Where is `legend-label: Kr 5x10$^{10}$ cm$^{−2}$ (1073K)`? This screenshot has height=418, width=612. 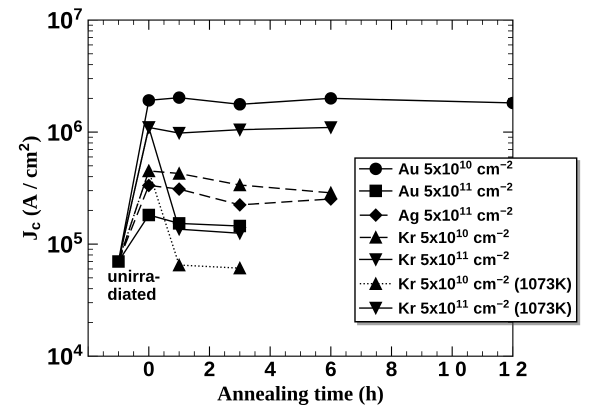
legend-label: Kr 5x10$^{10}$ cm$^{−2}$ (1073K) is located at coordinates (485, 284).